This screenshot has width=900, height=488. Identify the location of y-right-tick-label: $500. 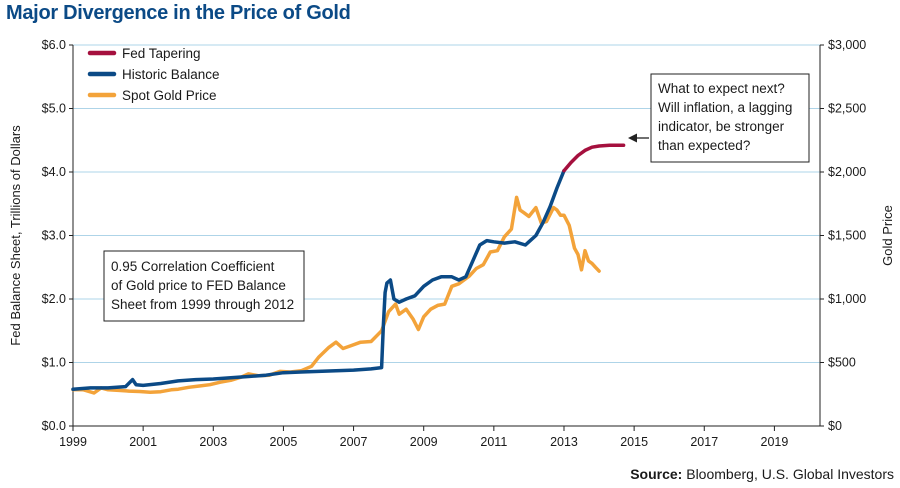
(842, 363).